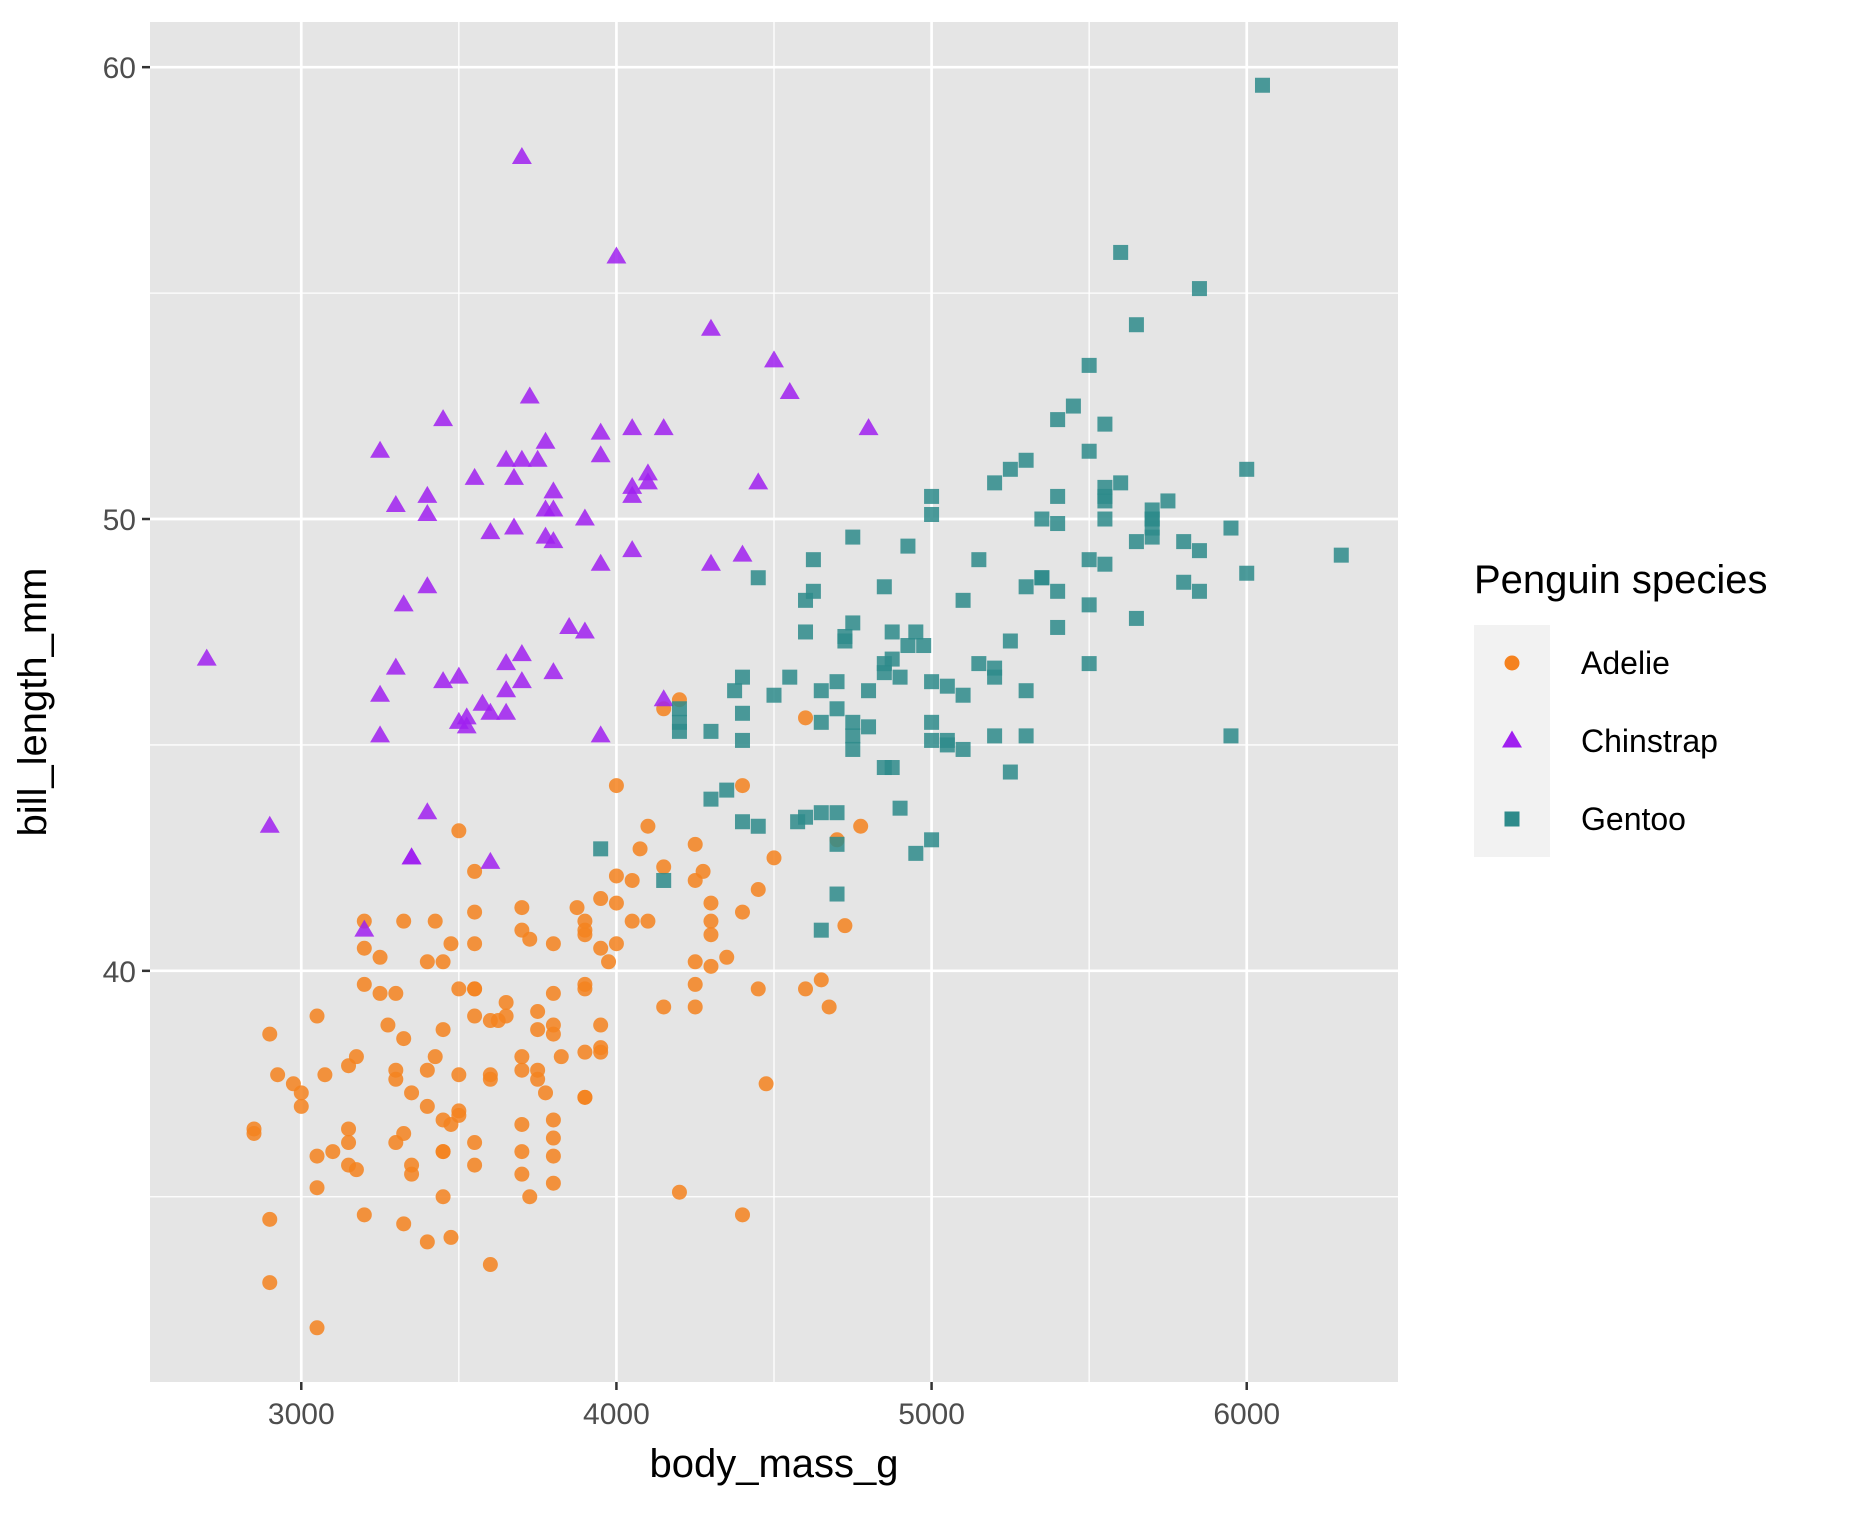 The height and width of the screenshot is (1515, 1871). I want to click on x-axis-title: body_mass_g, so click(773, 1464).